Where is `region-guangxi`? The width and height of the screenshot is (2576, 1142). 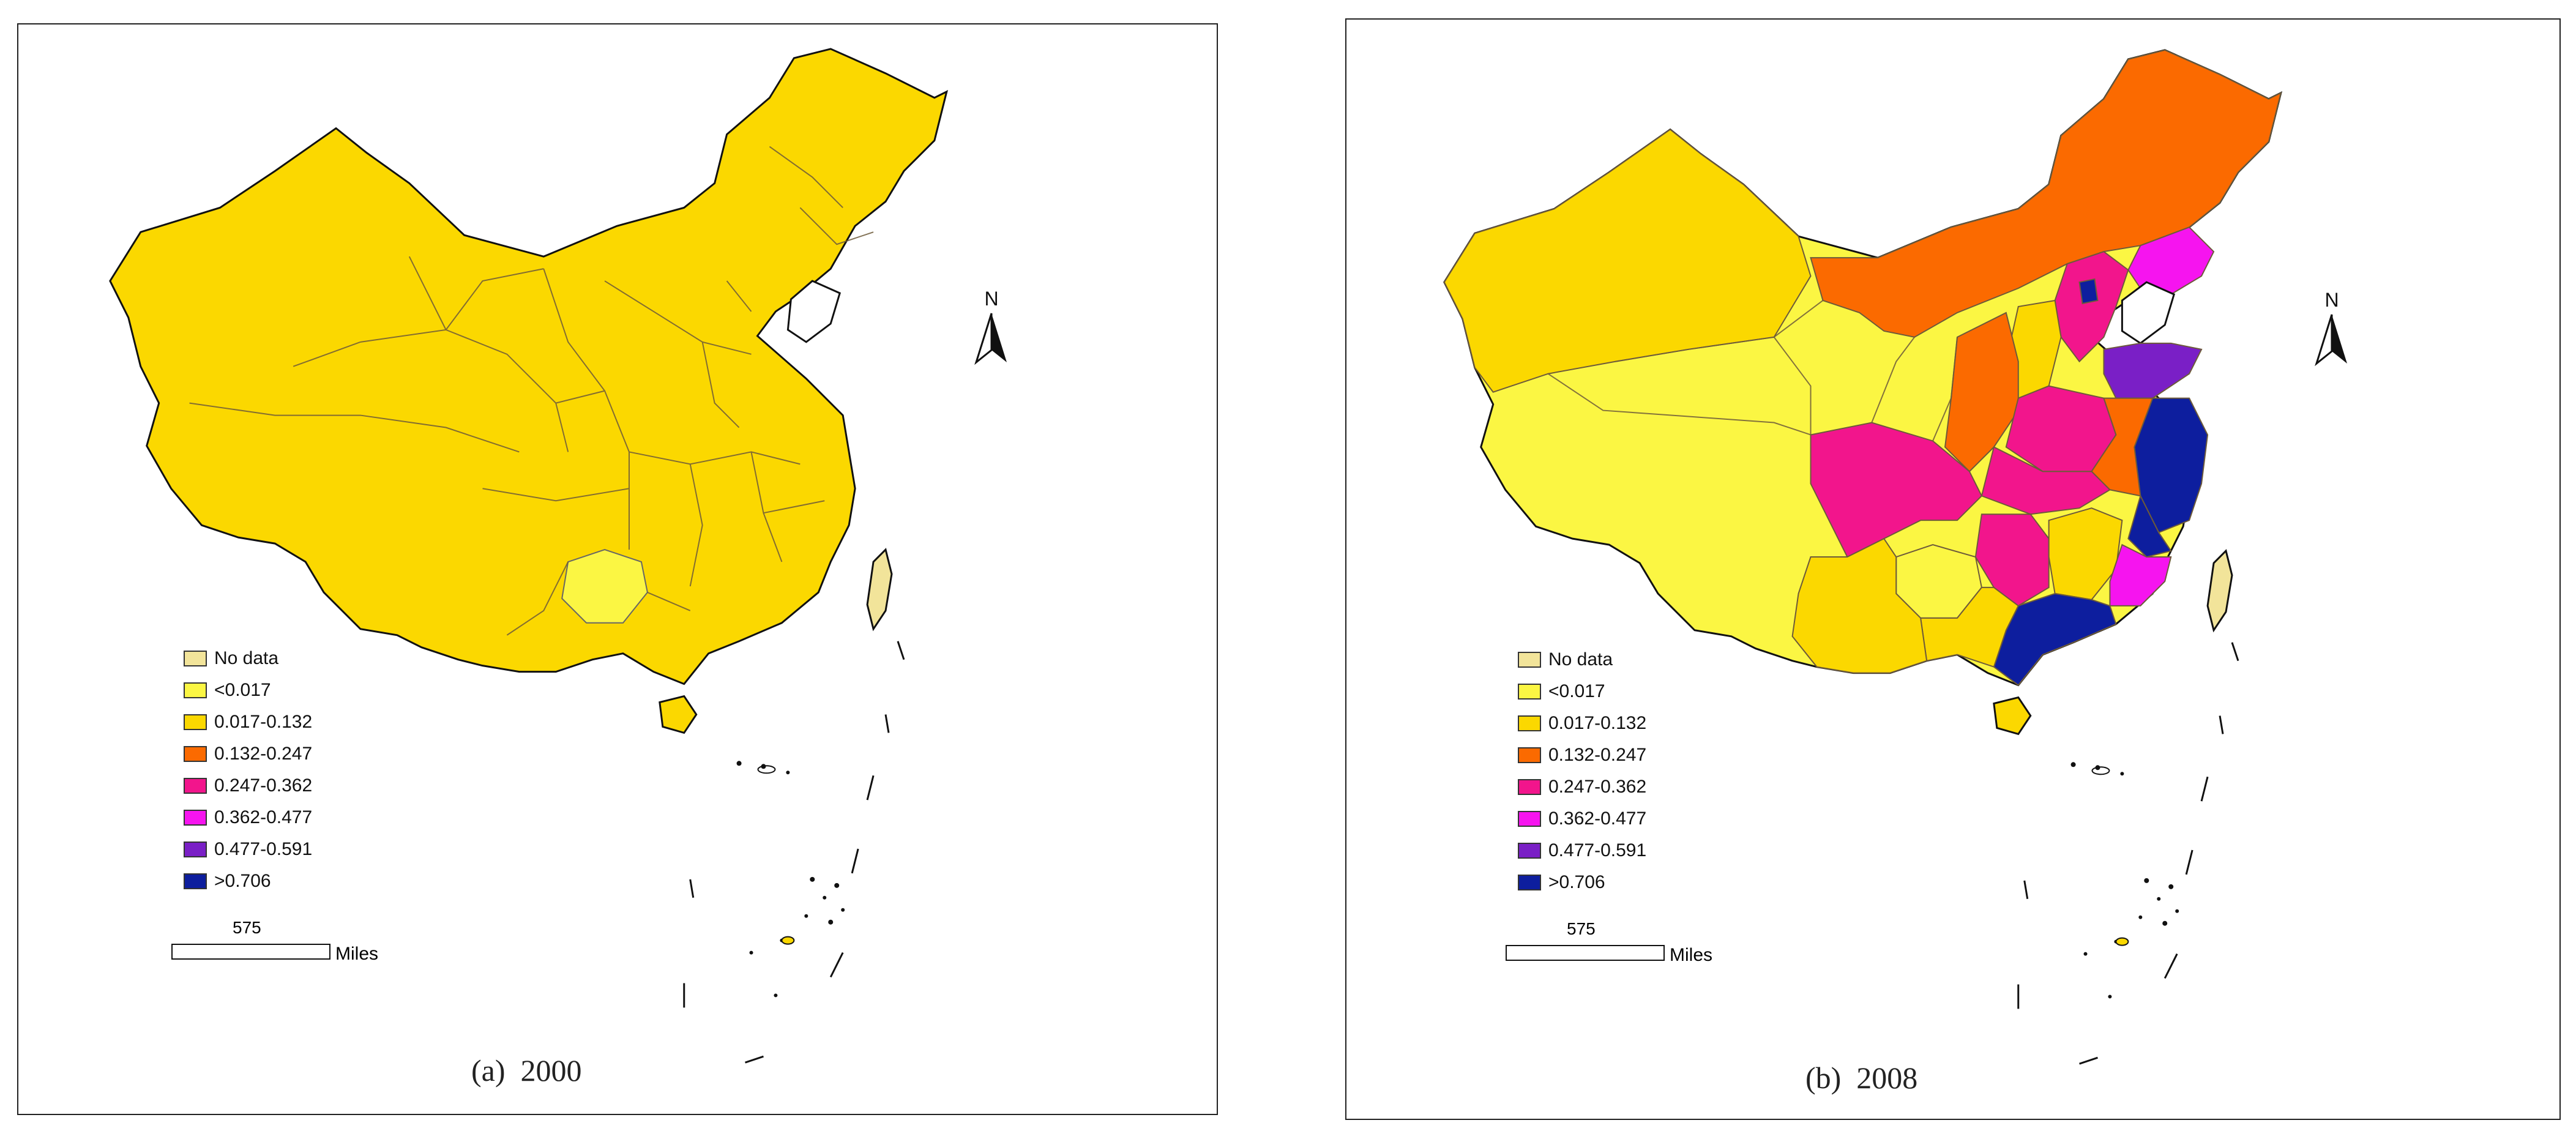
region-guangxi is located at coordinates (1970, 627).